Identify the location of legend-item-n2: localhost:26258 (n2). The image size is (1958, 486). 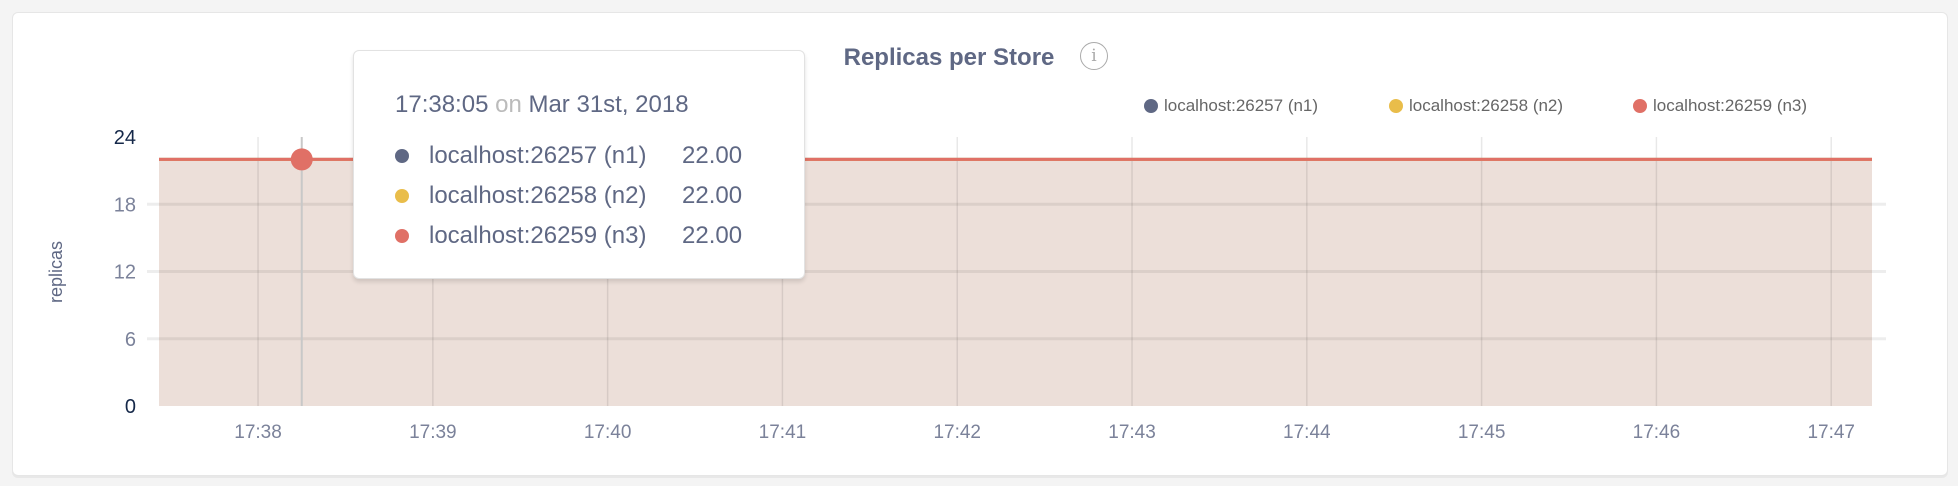
(1476, 106).